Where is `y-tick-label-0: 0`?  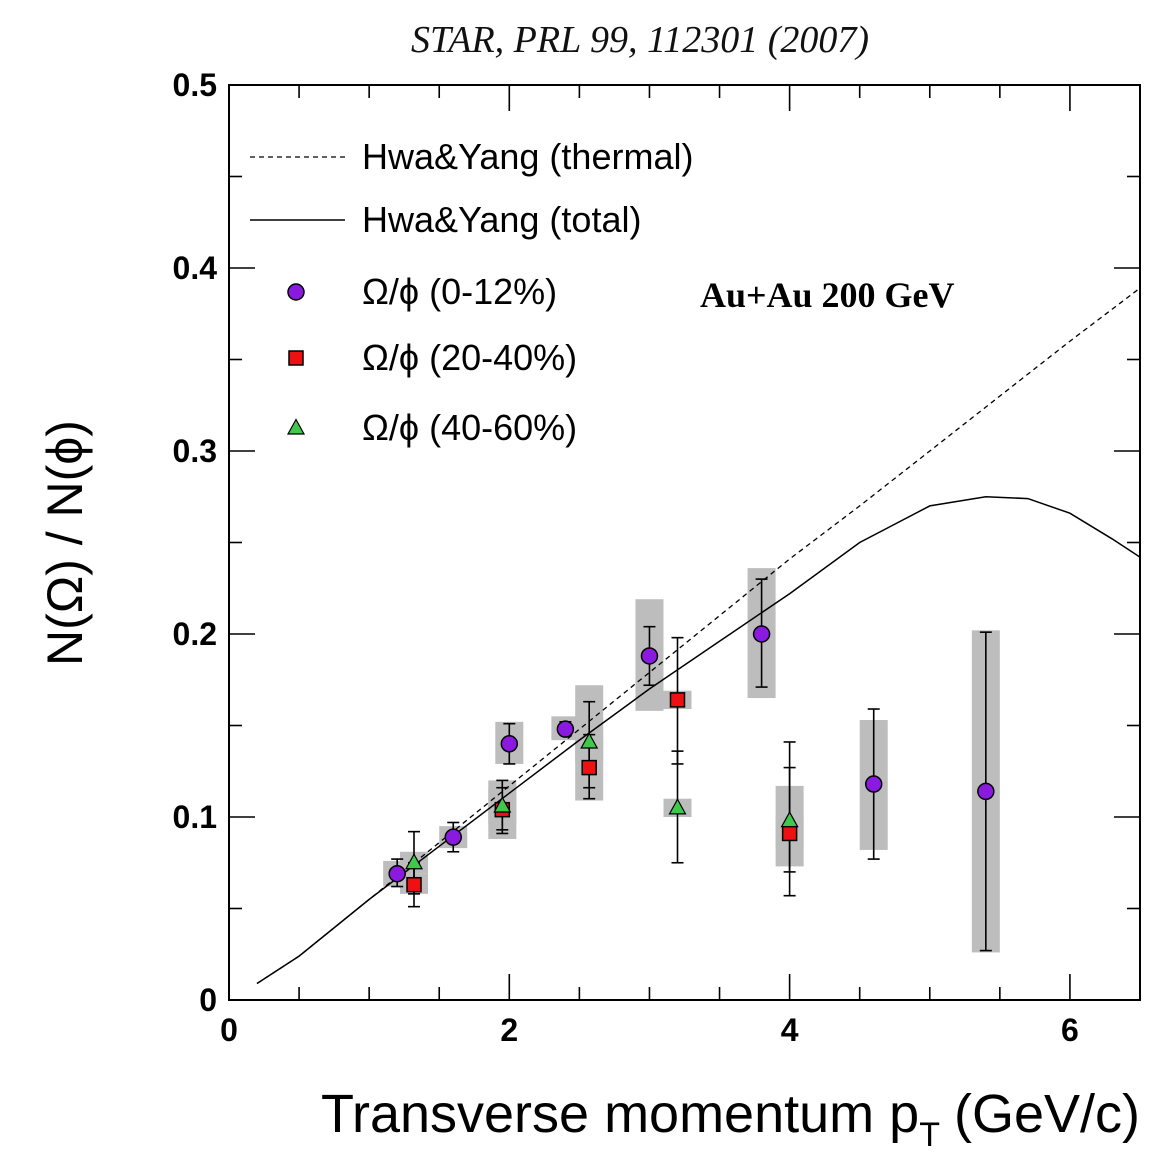 y-tick-label-0: 0 is located at coordinates (208, 1000).